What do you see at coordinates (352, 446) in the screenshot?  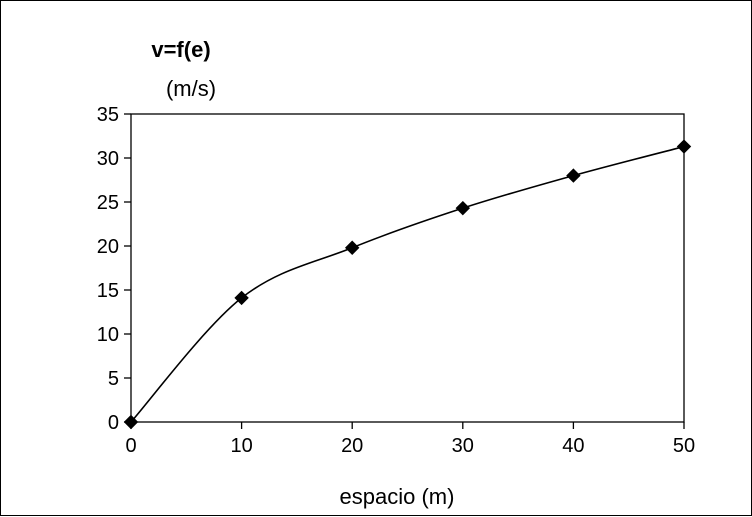 I see `x-tick-label: 20` at bounding box center [352, 446].